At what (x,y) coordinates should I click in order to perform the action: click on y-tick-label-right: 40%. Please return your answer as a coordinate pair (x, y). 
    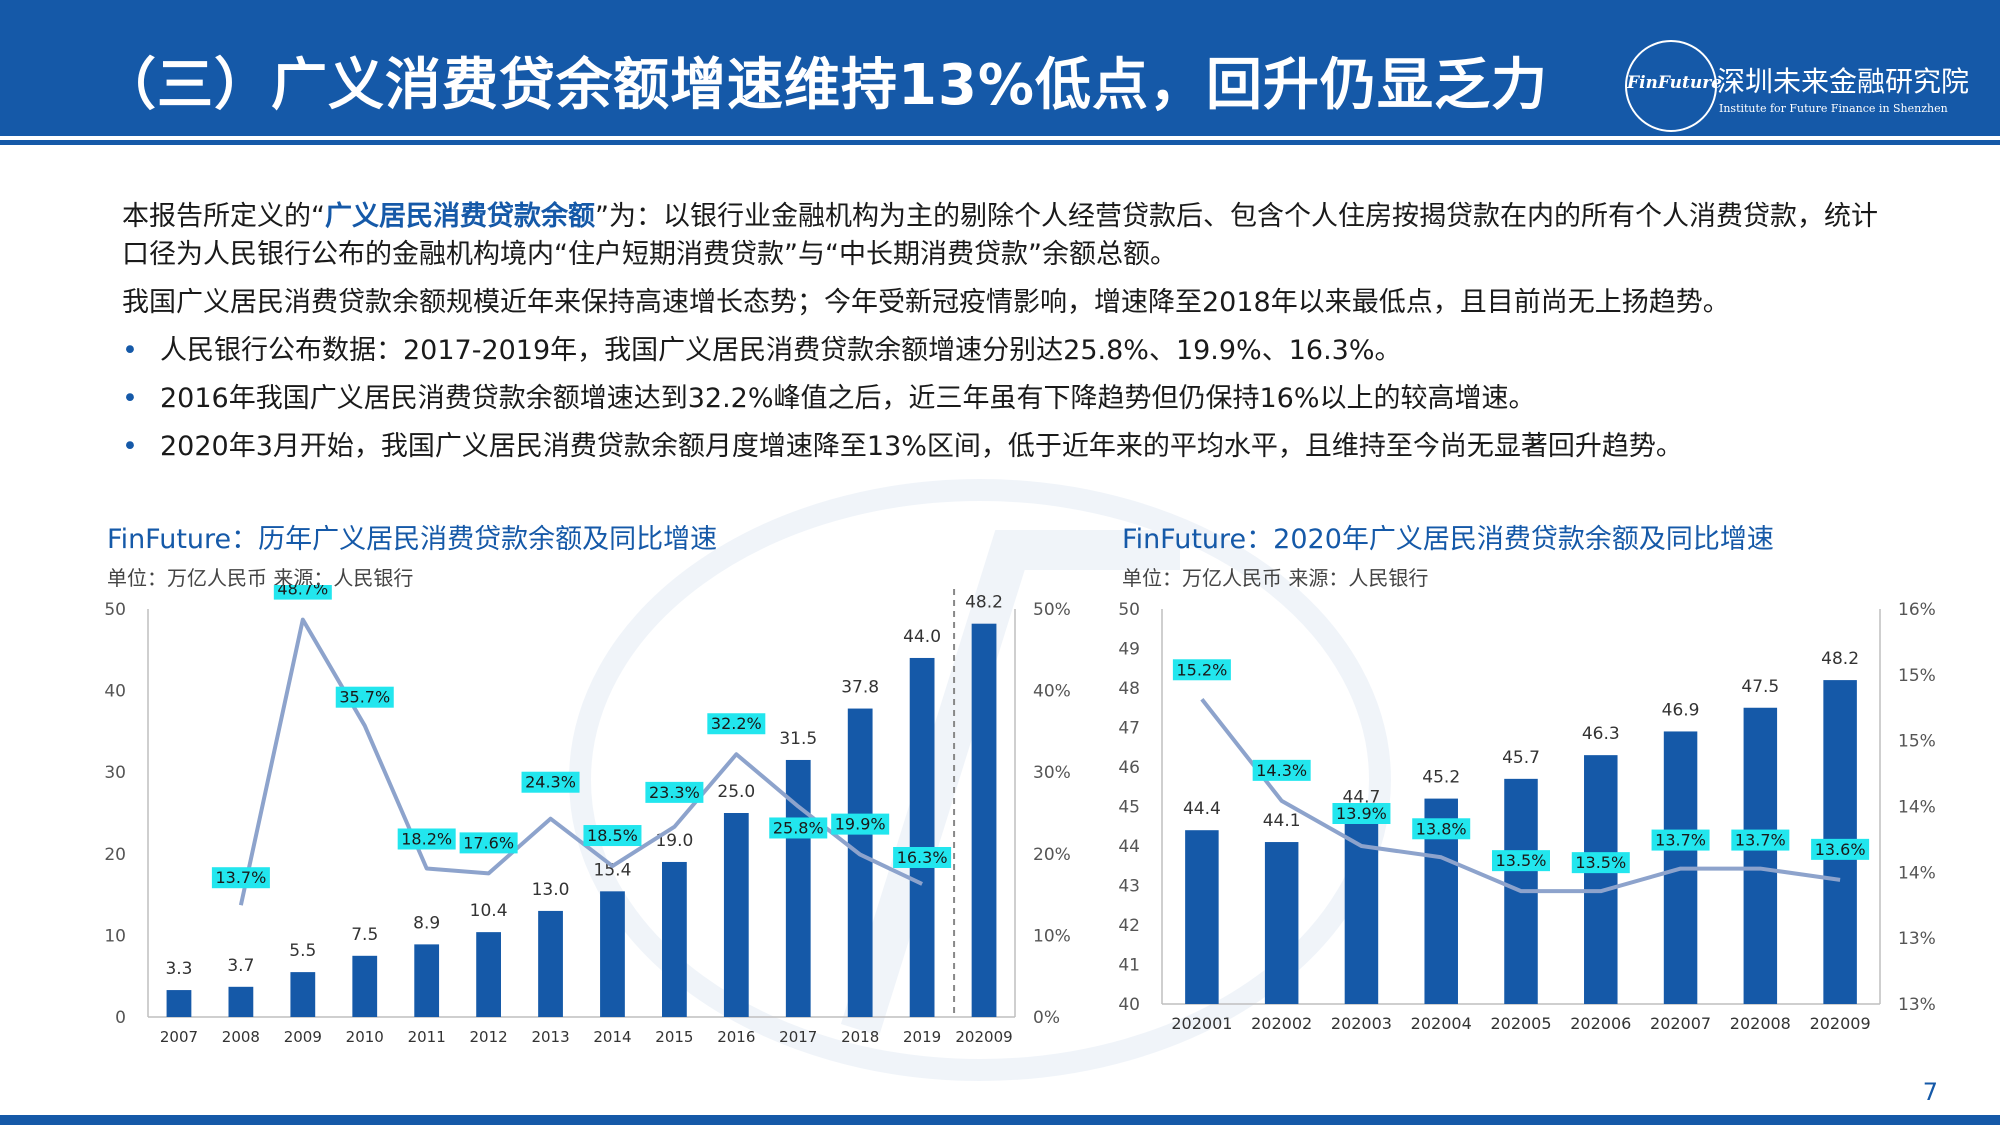
    Looking at the image, I should click on (1052, 692).